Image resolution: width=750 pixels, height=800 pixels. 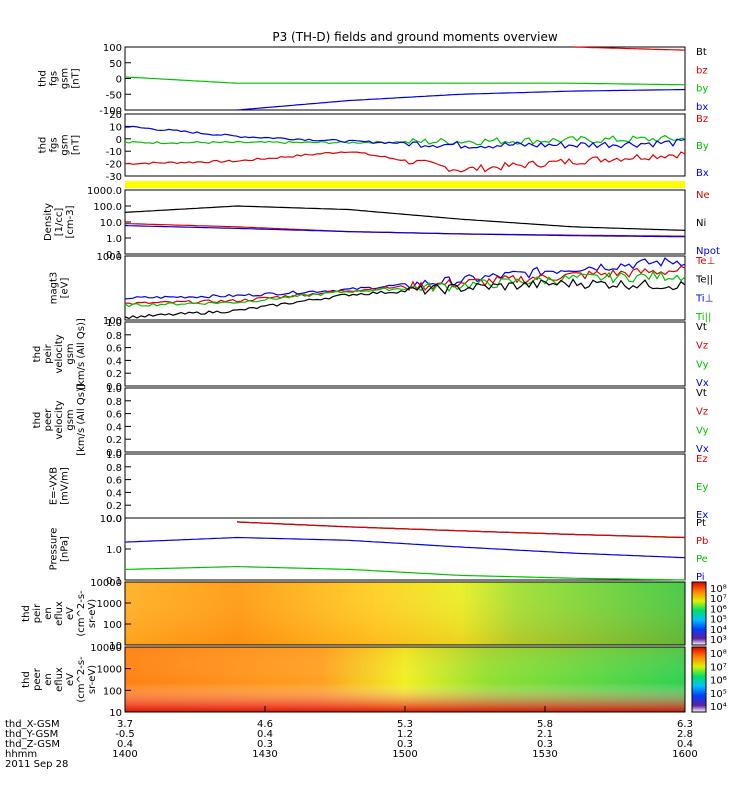 I want to click on legend-entry: Ti⊥, so click(x=704, y=298).